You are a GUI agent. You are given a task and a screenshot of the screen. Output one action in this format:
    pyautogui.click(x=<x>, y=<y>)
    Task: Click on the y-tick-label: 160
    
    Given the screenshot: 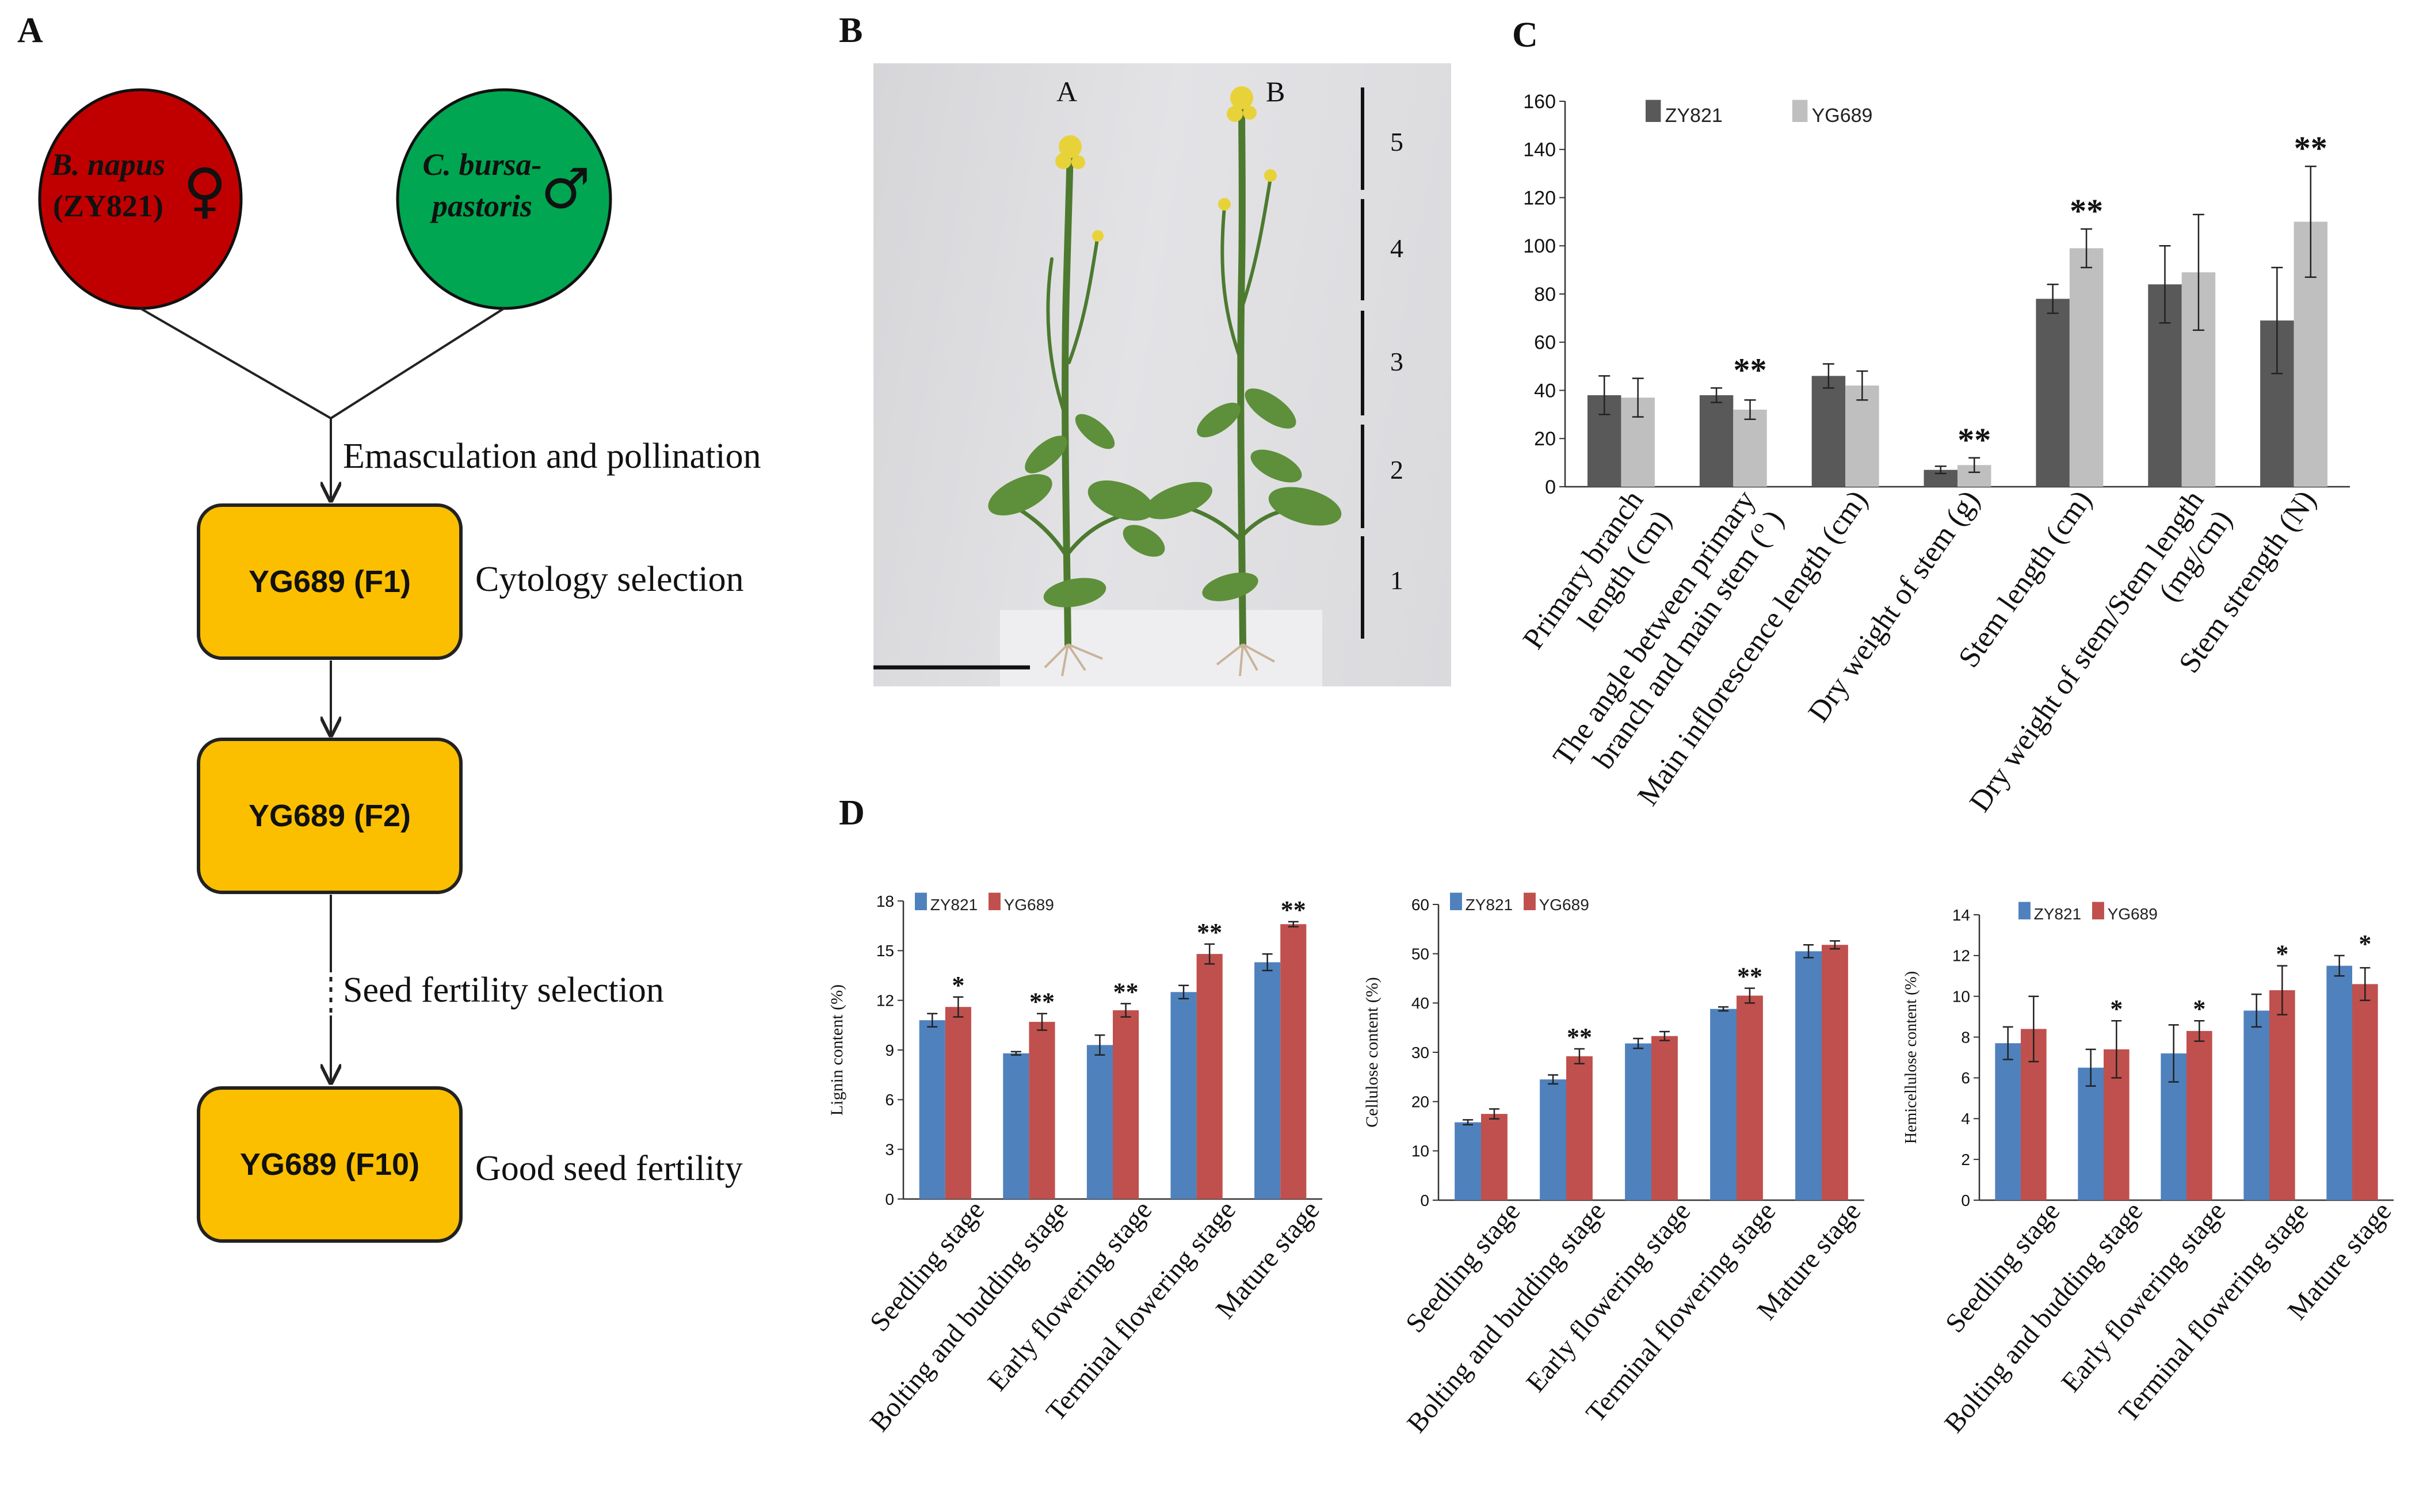 What is the action you would take?
    pyautogui.click(x=1539, y=102)
    